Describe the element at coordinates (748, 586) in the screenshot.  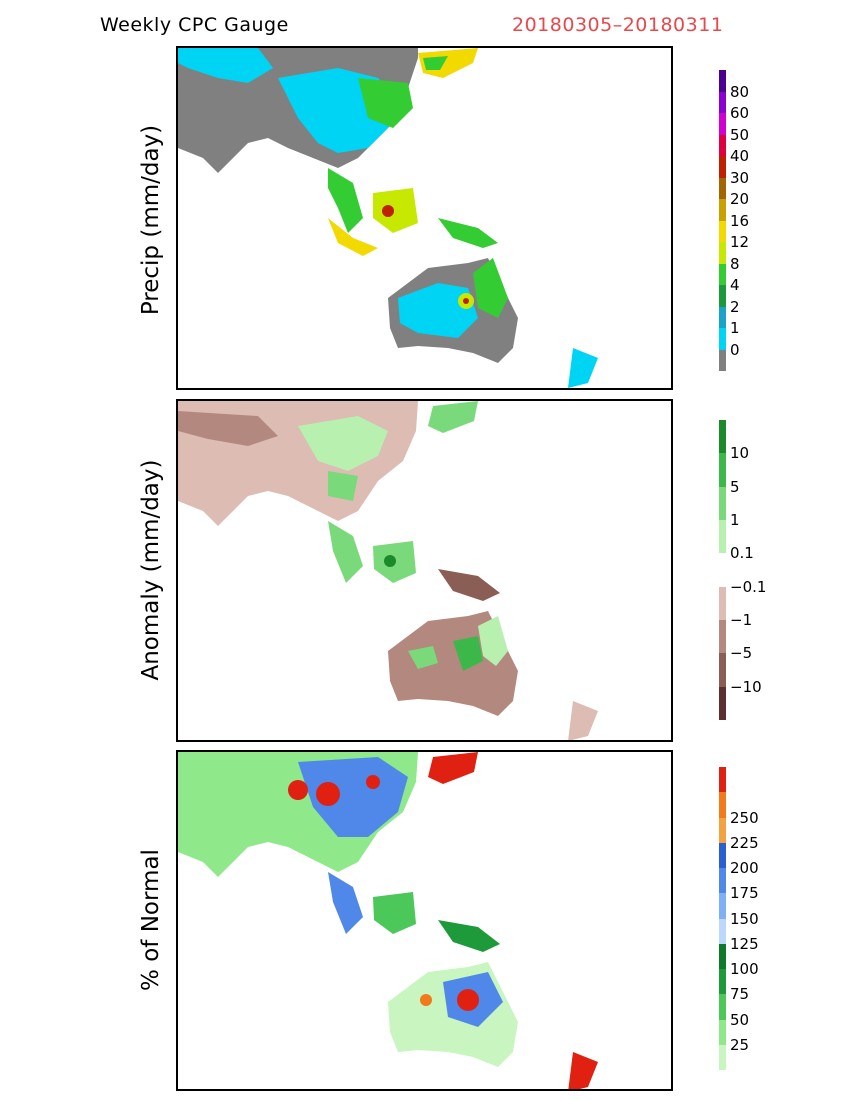
I see `colorbar-tick-label: −0.1` at that location.